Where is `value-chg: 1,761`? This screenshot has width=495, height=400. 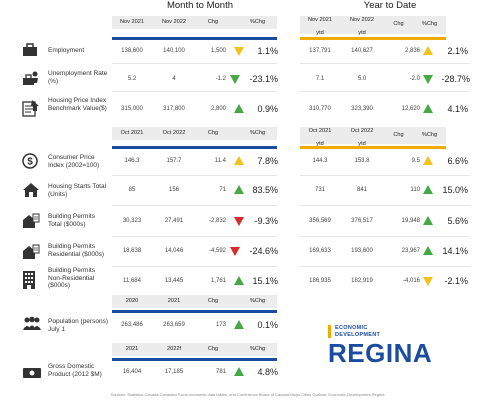 value-chg: 1,761 is located at coordinates (218, 281).